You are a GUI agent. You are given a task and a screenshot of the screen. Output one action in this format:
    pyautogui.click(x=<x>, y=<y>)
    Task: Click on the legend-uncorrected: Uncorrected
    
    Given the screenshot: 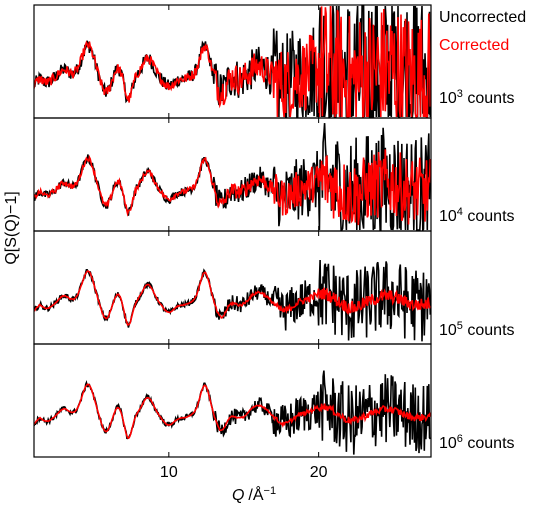 What is the action you would take?
    pyautogui.click(x=482, y=17)
    